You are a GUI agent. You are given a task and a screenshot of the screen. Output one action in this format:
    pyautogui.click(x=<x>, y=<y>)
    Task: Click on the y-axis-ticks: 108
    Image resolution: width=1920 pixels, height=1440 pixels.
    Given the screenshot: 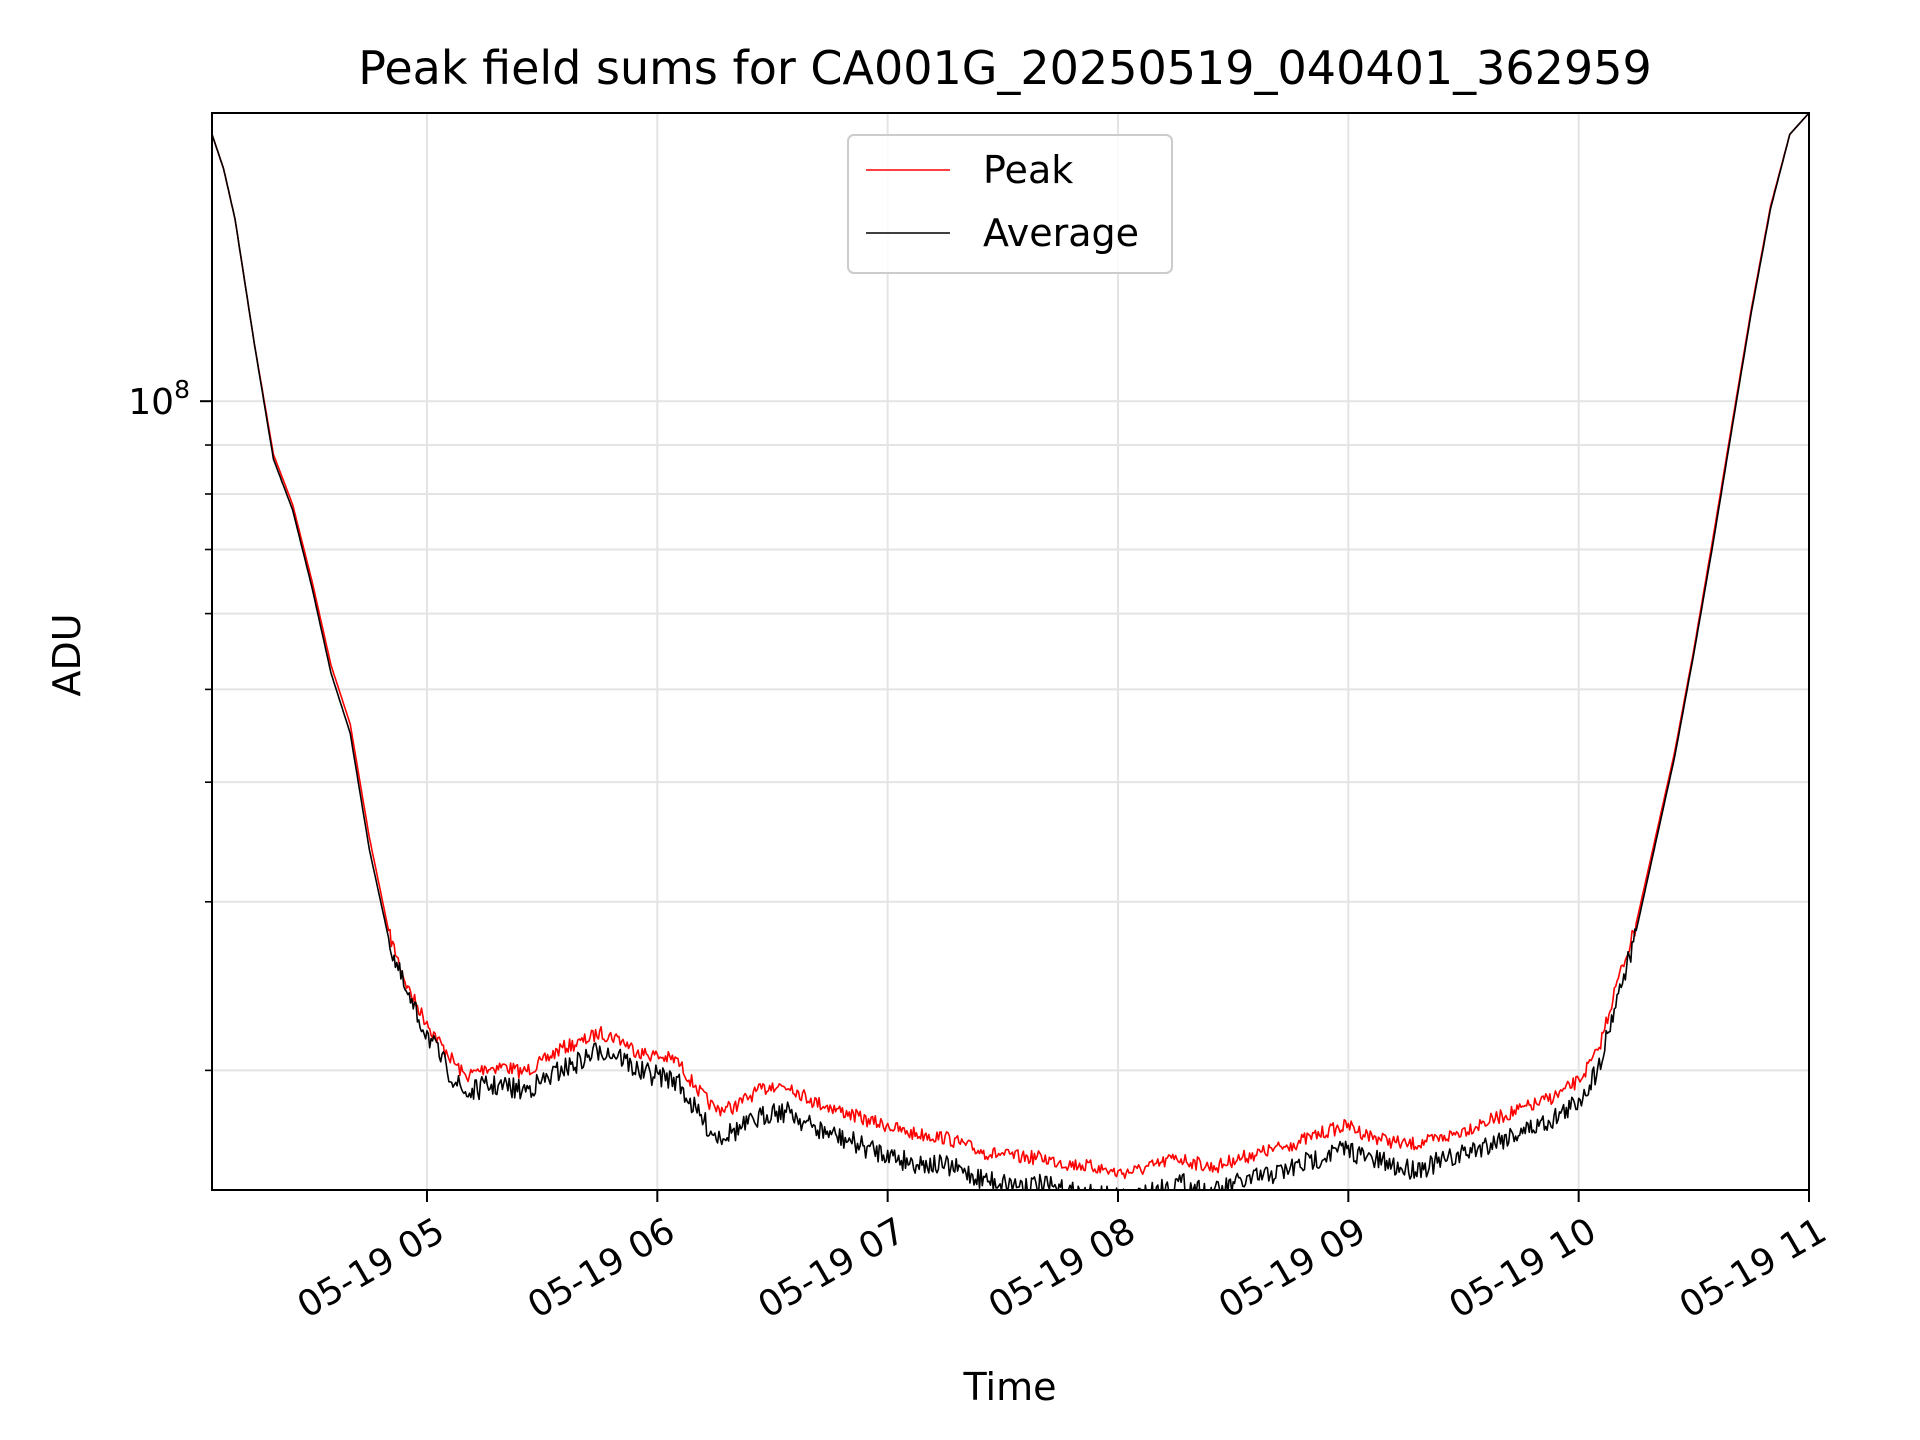 What is the action you would take?
    pyautogui.click(x=170, y=723)
    